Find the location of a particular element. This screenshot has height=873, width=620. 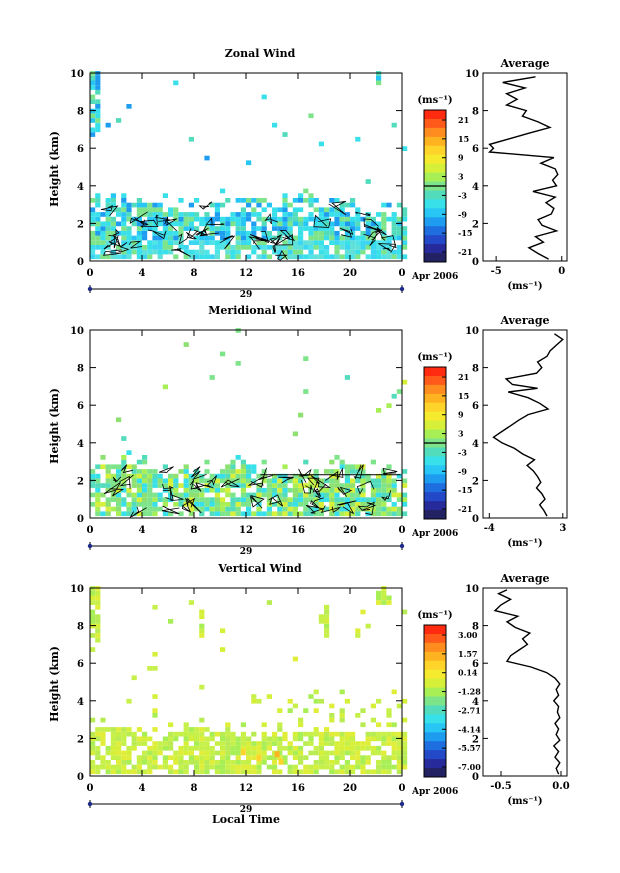

y-tick-label: 10 is located at coordinates (77, 74).